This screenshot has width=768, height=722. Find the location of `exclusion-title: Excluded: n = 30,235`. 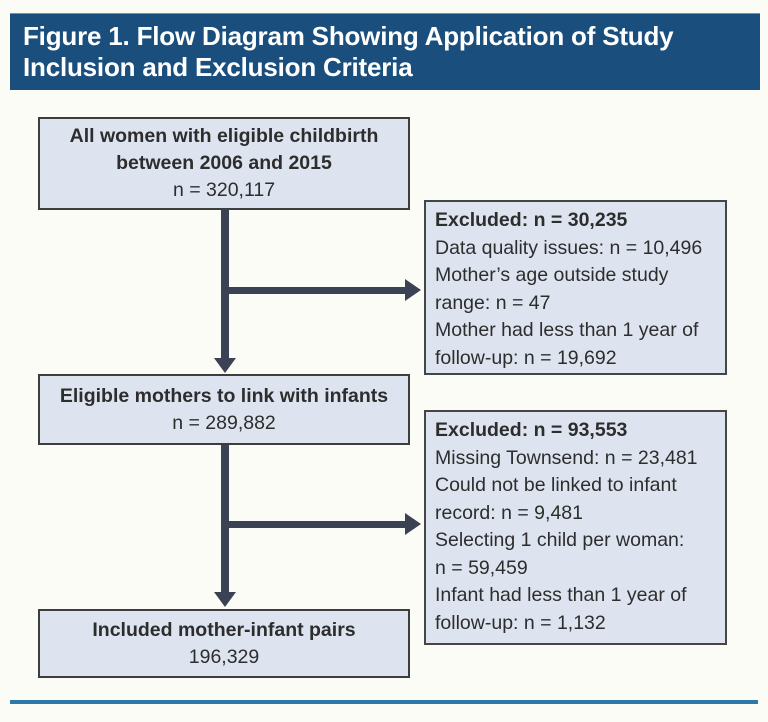

exclusion-title: Excluded: n = 30,235 is located at coordinates (531, 220).